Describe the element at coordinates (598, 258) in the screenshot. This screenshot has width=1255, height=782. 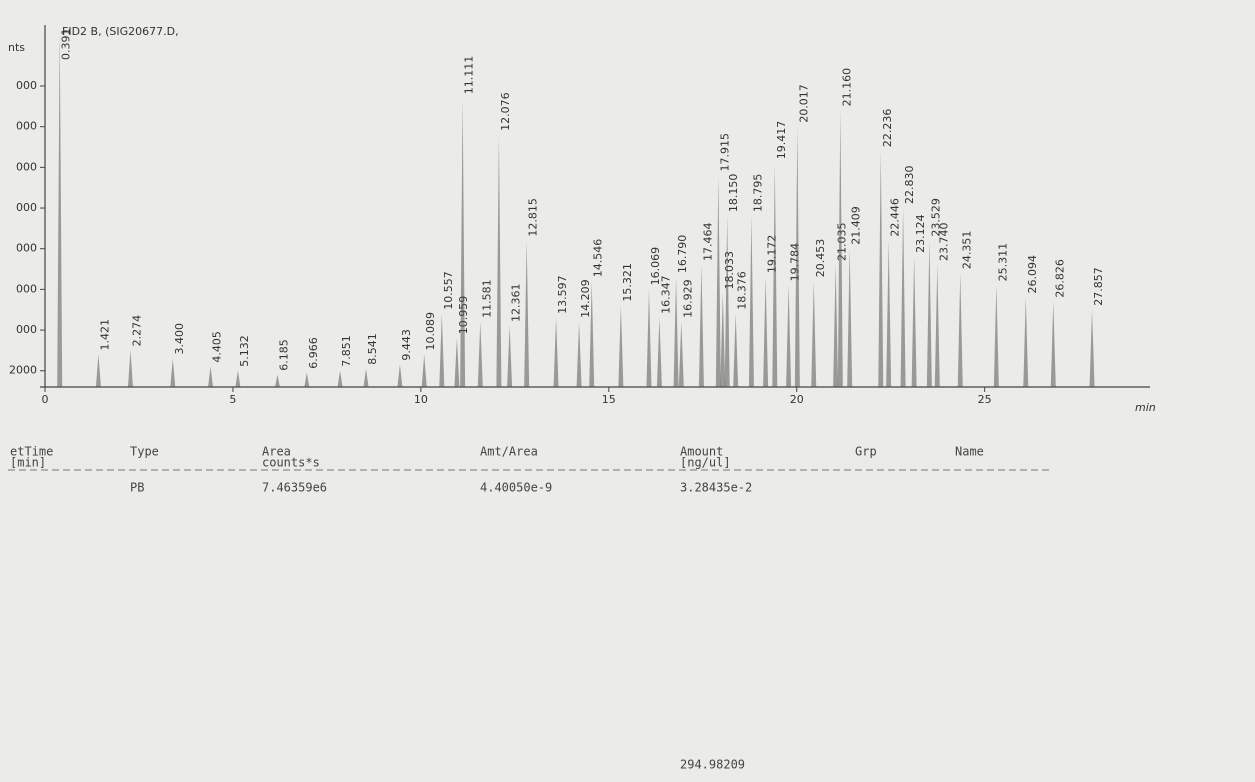
I see `peak-label: 14.546` at that location.